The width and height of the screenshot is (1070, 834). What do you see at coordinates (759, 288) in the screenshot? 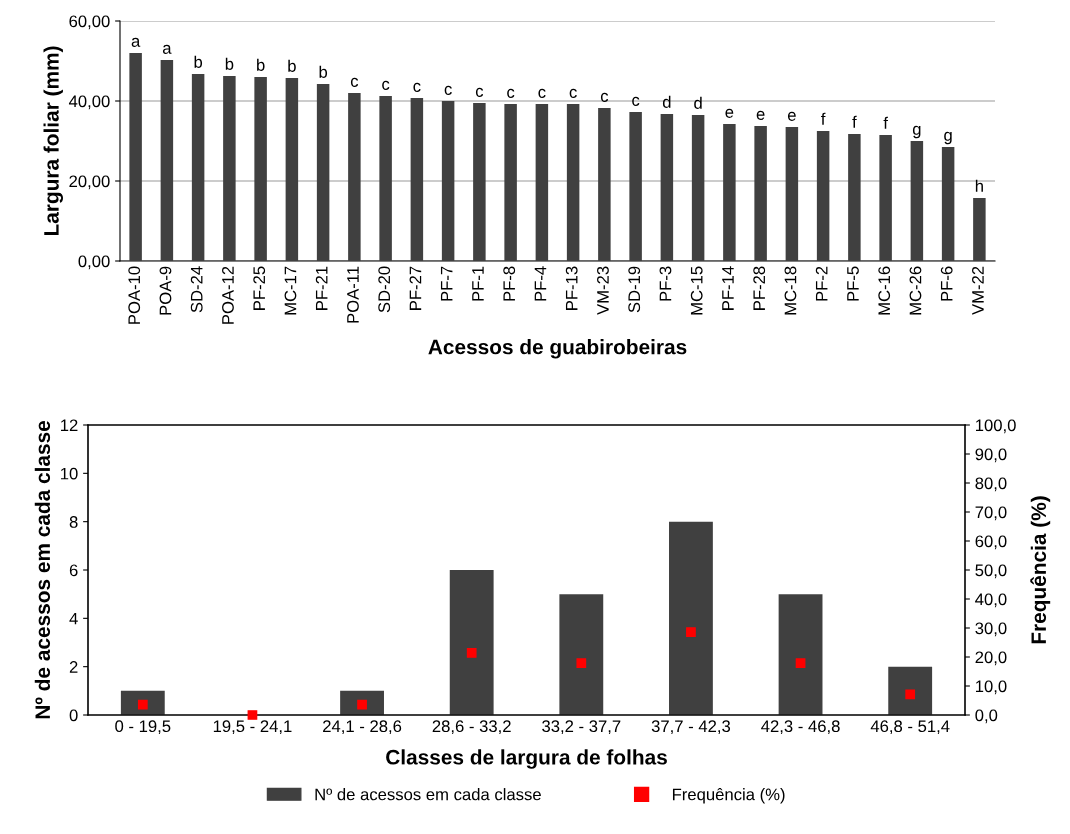
I see `x-tick-label: PF-28` at bounding box center [759, 288].